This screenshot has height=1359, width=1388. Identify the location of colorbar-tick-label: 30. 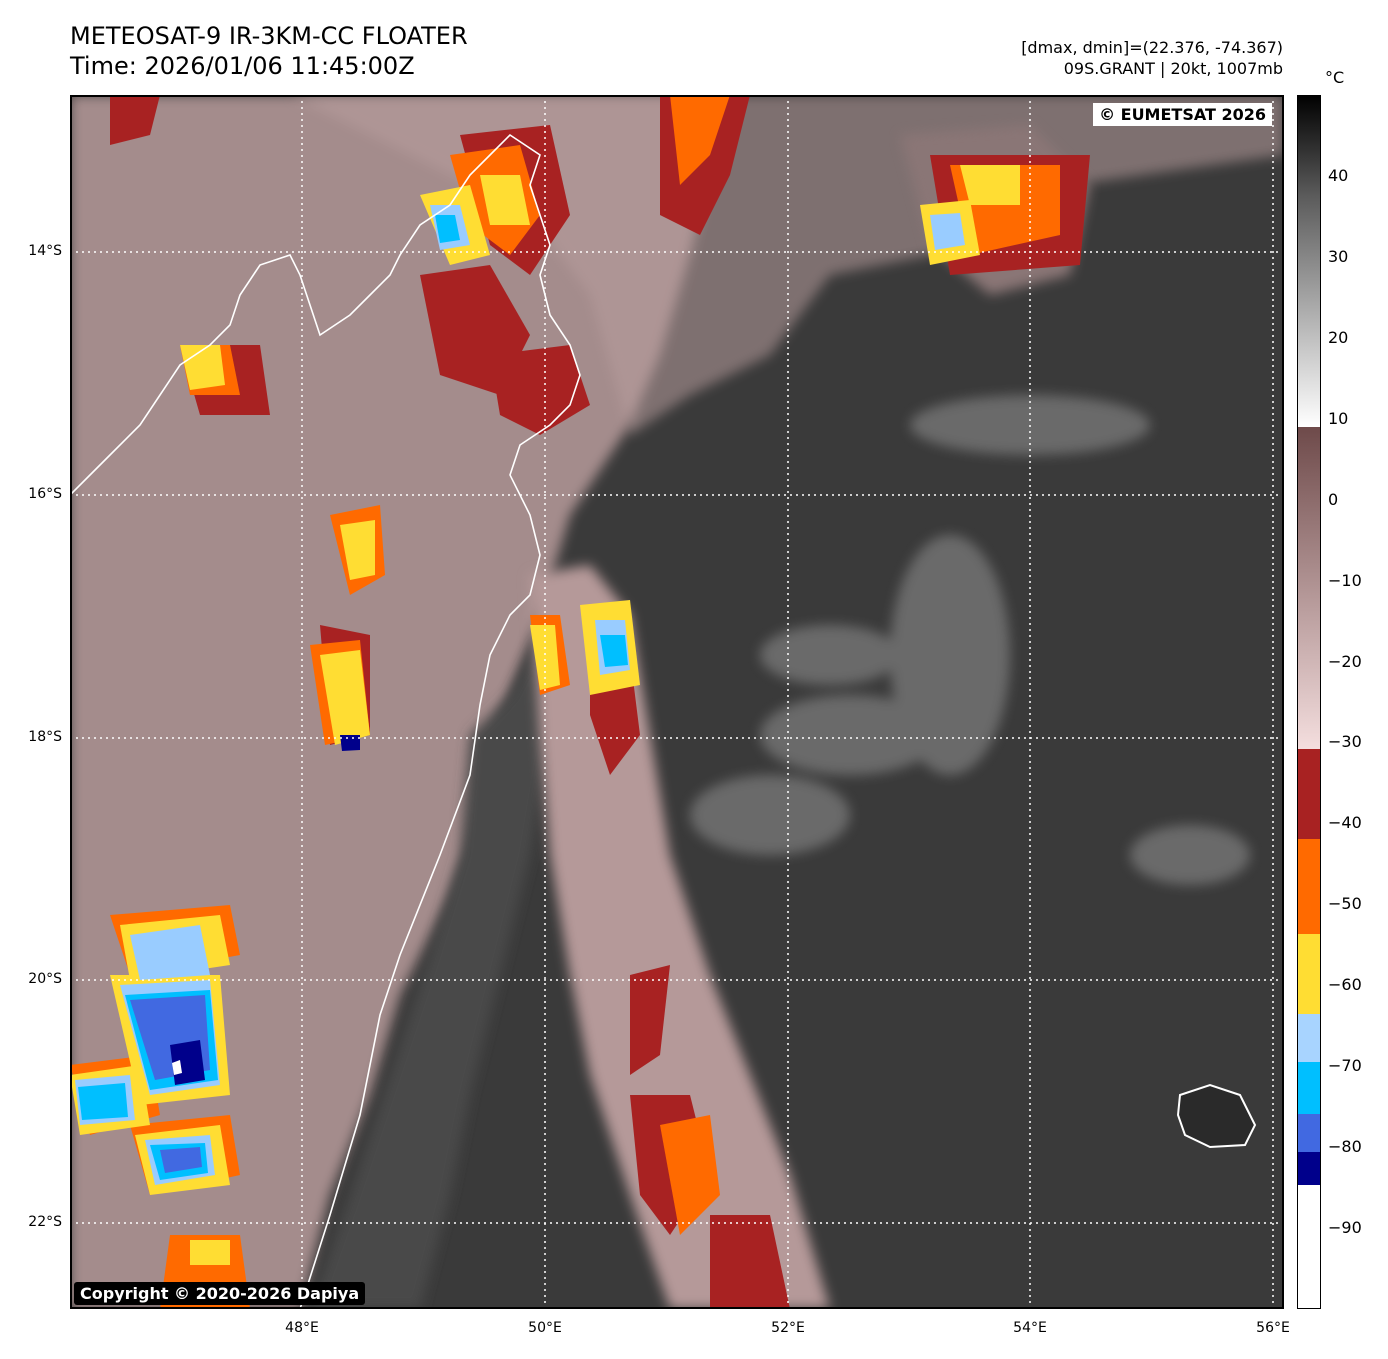
(1338, 256).